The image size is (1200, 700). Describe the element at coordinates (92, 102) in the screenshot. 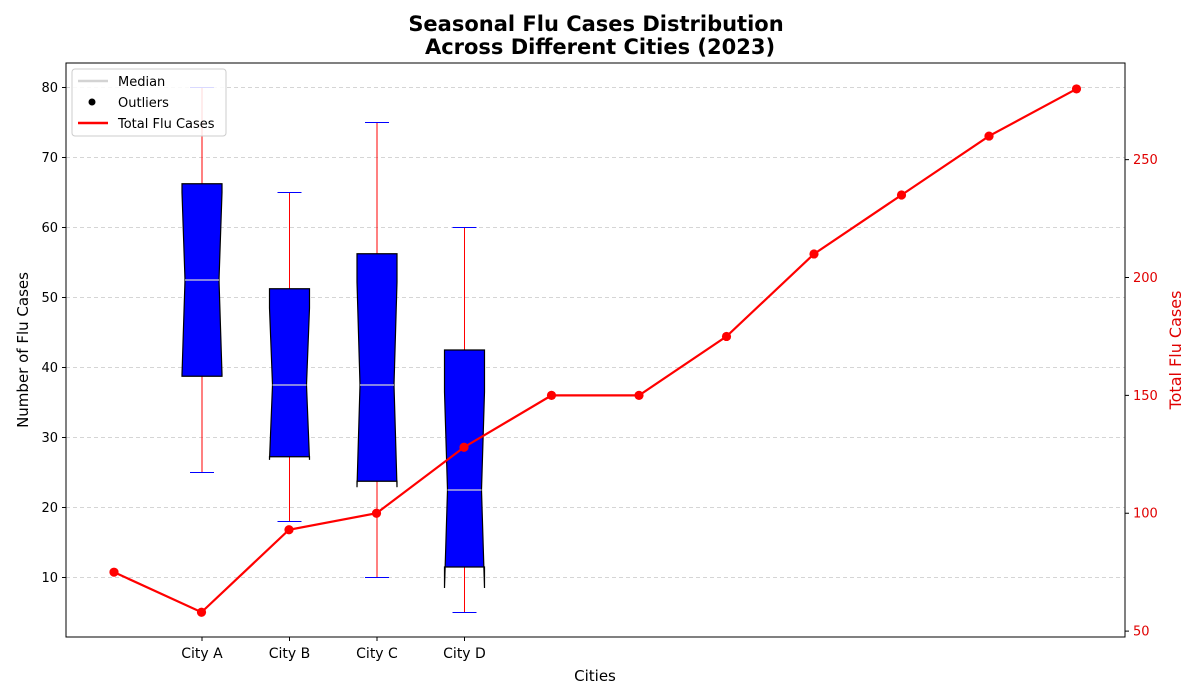

I see `legend-outliers-swatch` at that location.